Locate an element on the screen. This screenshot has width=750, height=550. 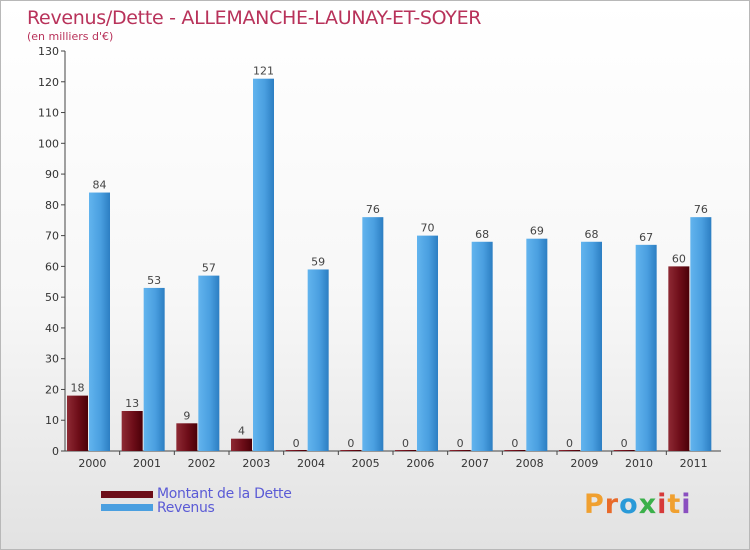
label-revenus-2011: 76 is located at coordinates (701, 209).